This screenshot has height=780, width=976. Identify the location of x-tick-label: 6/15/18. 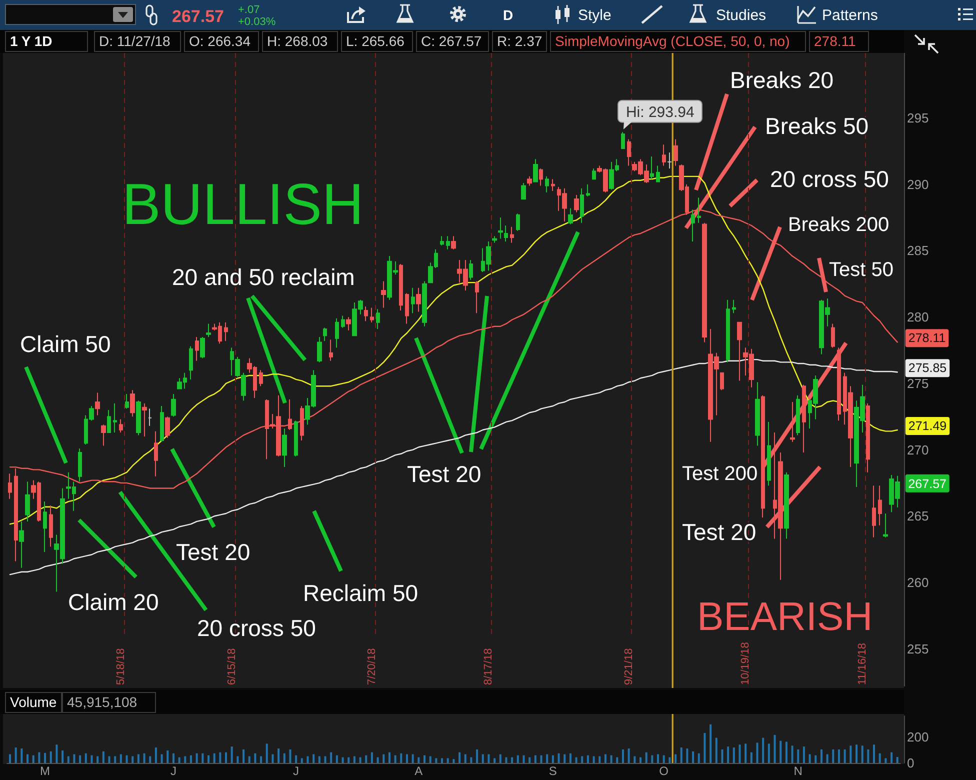
(232, 666).